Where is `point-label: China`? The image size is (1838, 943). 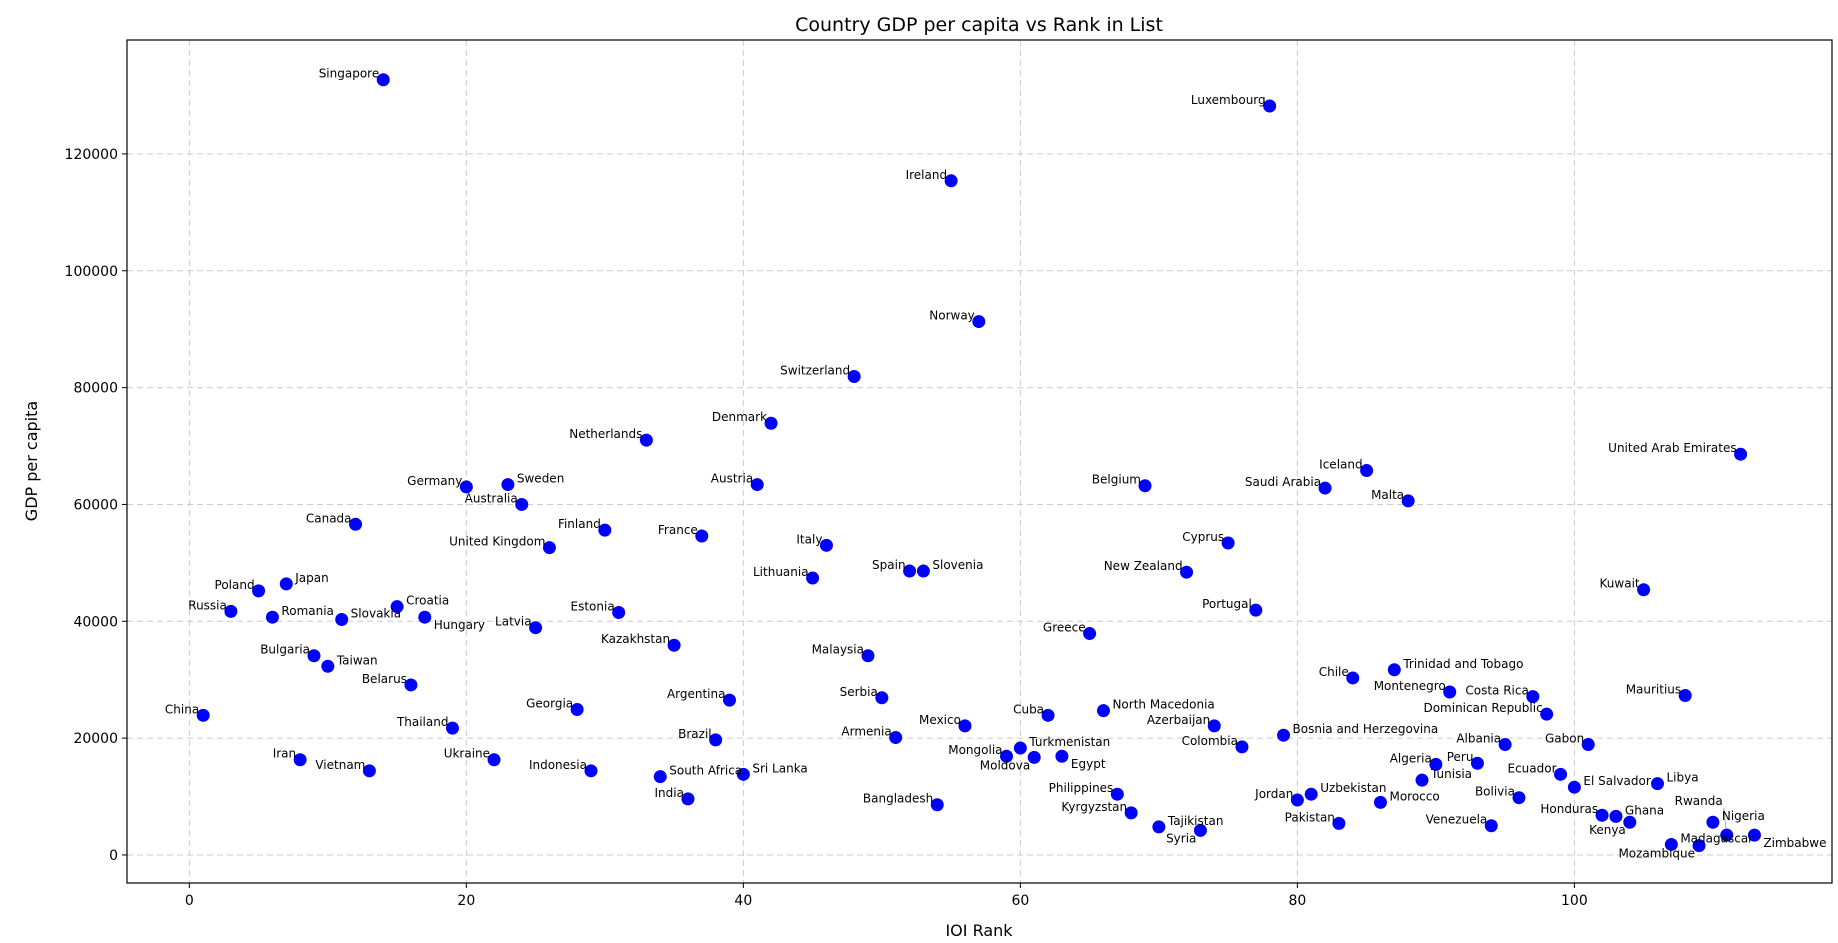
point-label: China is located at coordinates (182, 709).